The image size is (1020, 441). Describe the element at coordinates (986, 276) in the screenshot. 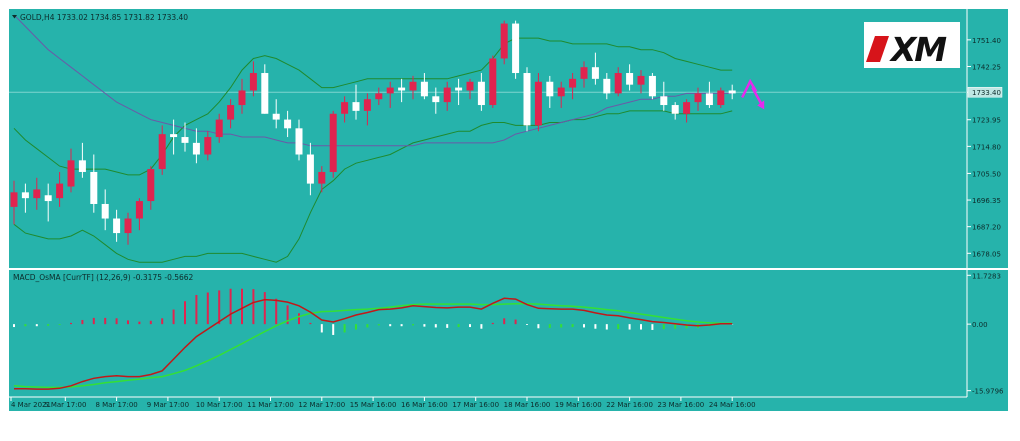

I see `osc-tick-label: 11.7283` at that location.